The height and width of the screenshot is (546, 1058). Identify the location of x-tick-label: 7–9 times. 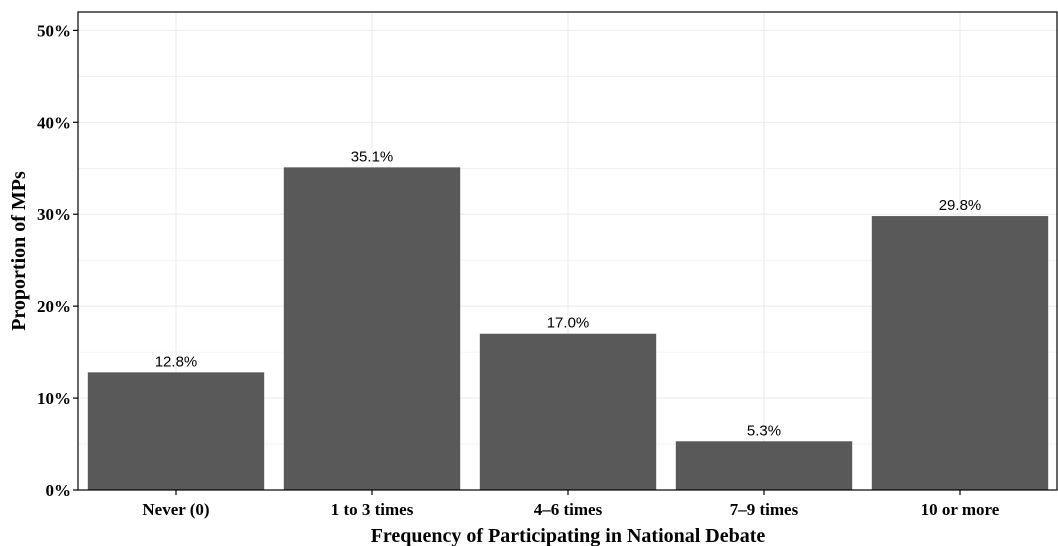
(764, 509).